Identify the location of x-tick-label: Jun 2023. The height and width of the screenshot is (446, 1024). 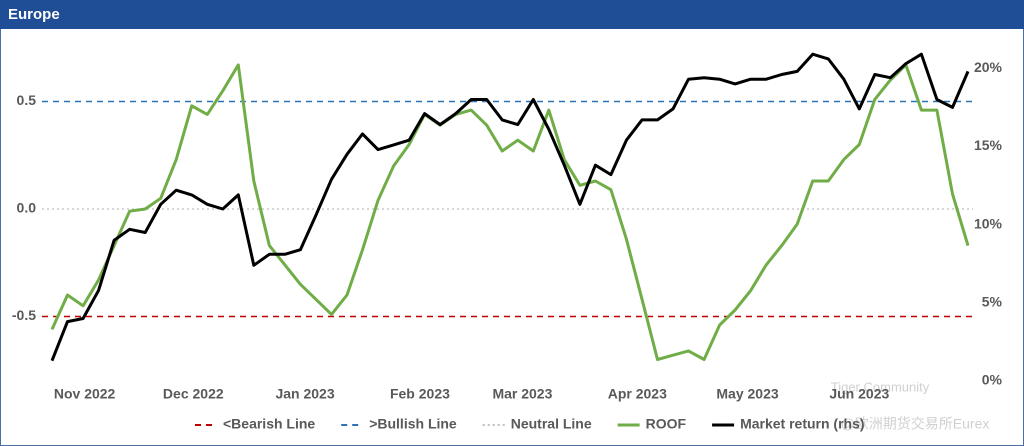
(859, 394).